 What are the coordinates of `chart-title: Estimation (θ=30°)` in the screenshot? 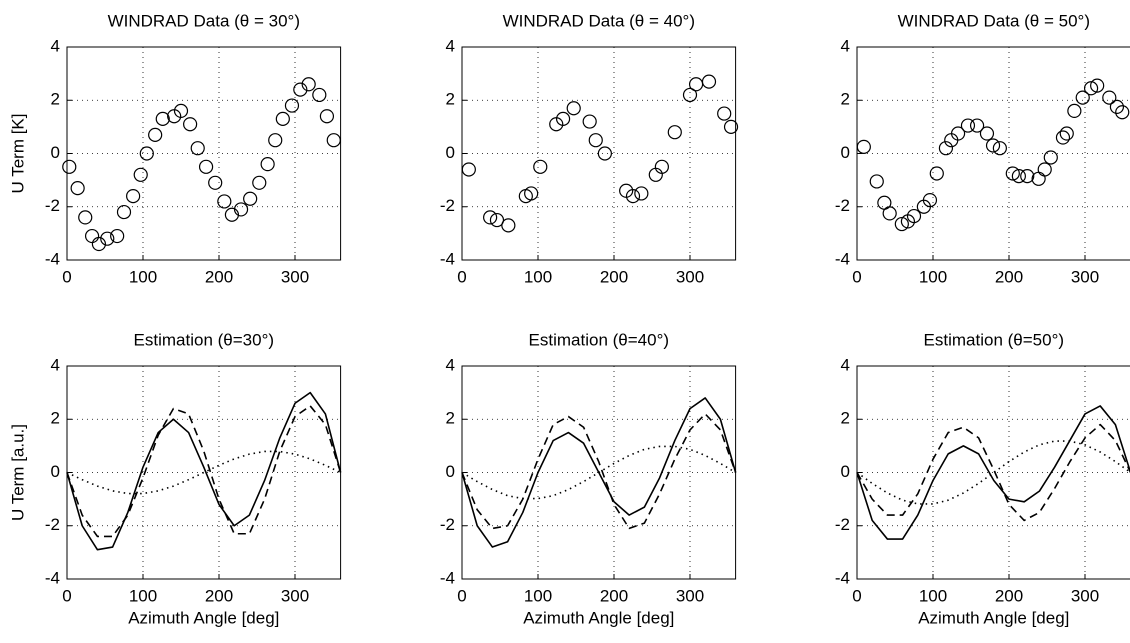 It's located at (204, 339).